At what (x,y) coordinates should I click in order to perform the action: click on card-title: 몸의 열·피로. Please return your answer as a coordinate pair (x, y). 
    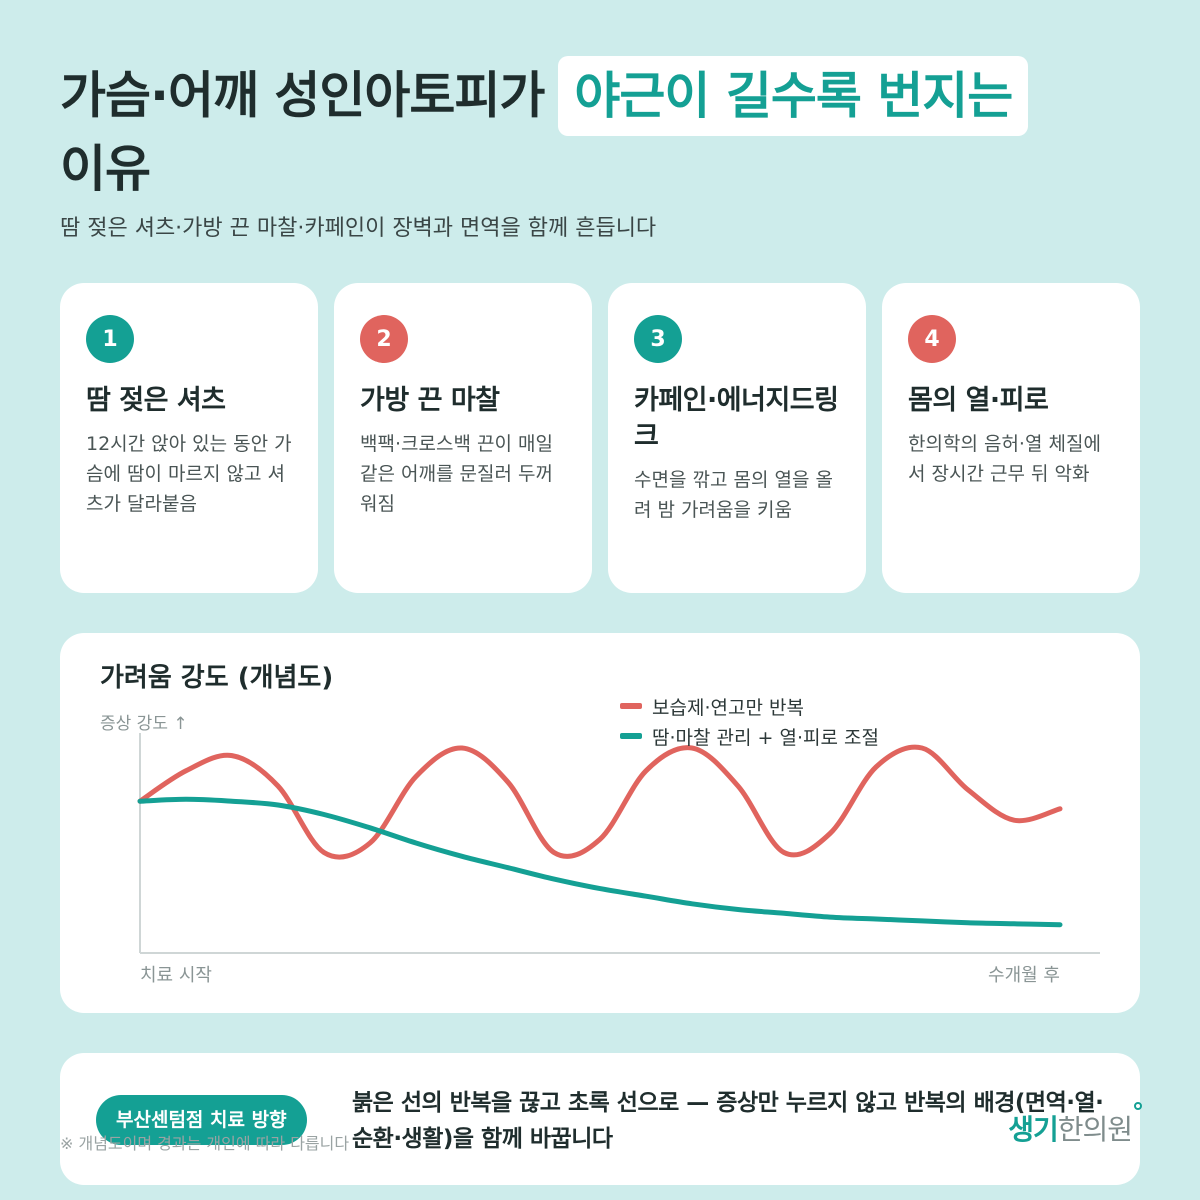
    Looking at the image, I should click on (978, 400).